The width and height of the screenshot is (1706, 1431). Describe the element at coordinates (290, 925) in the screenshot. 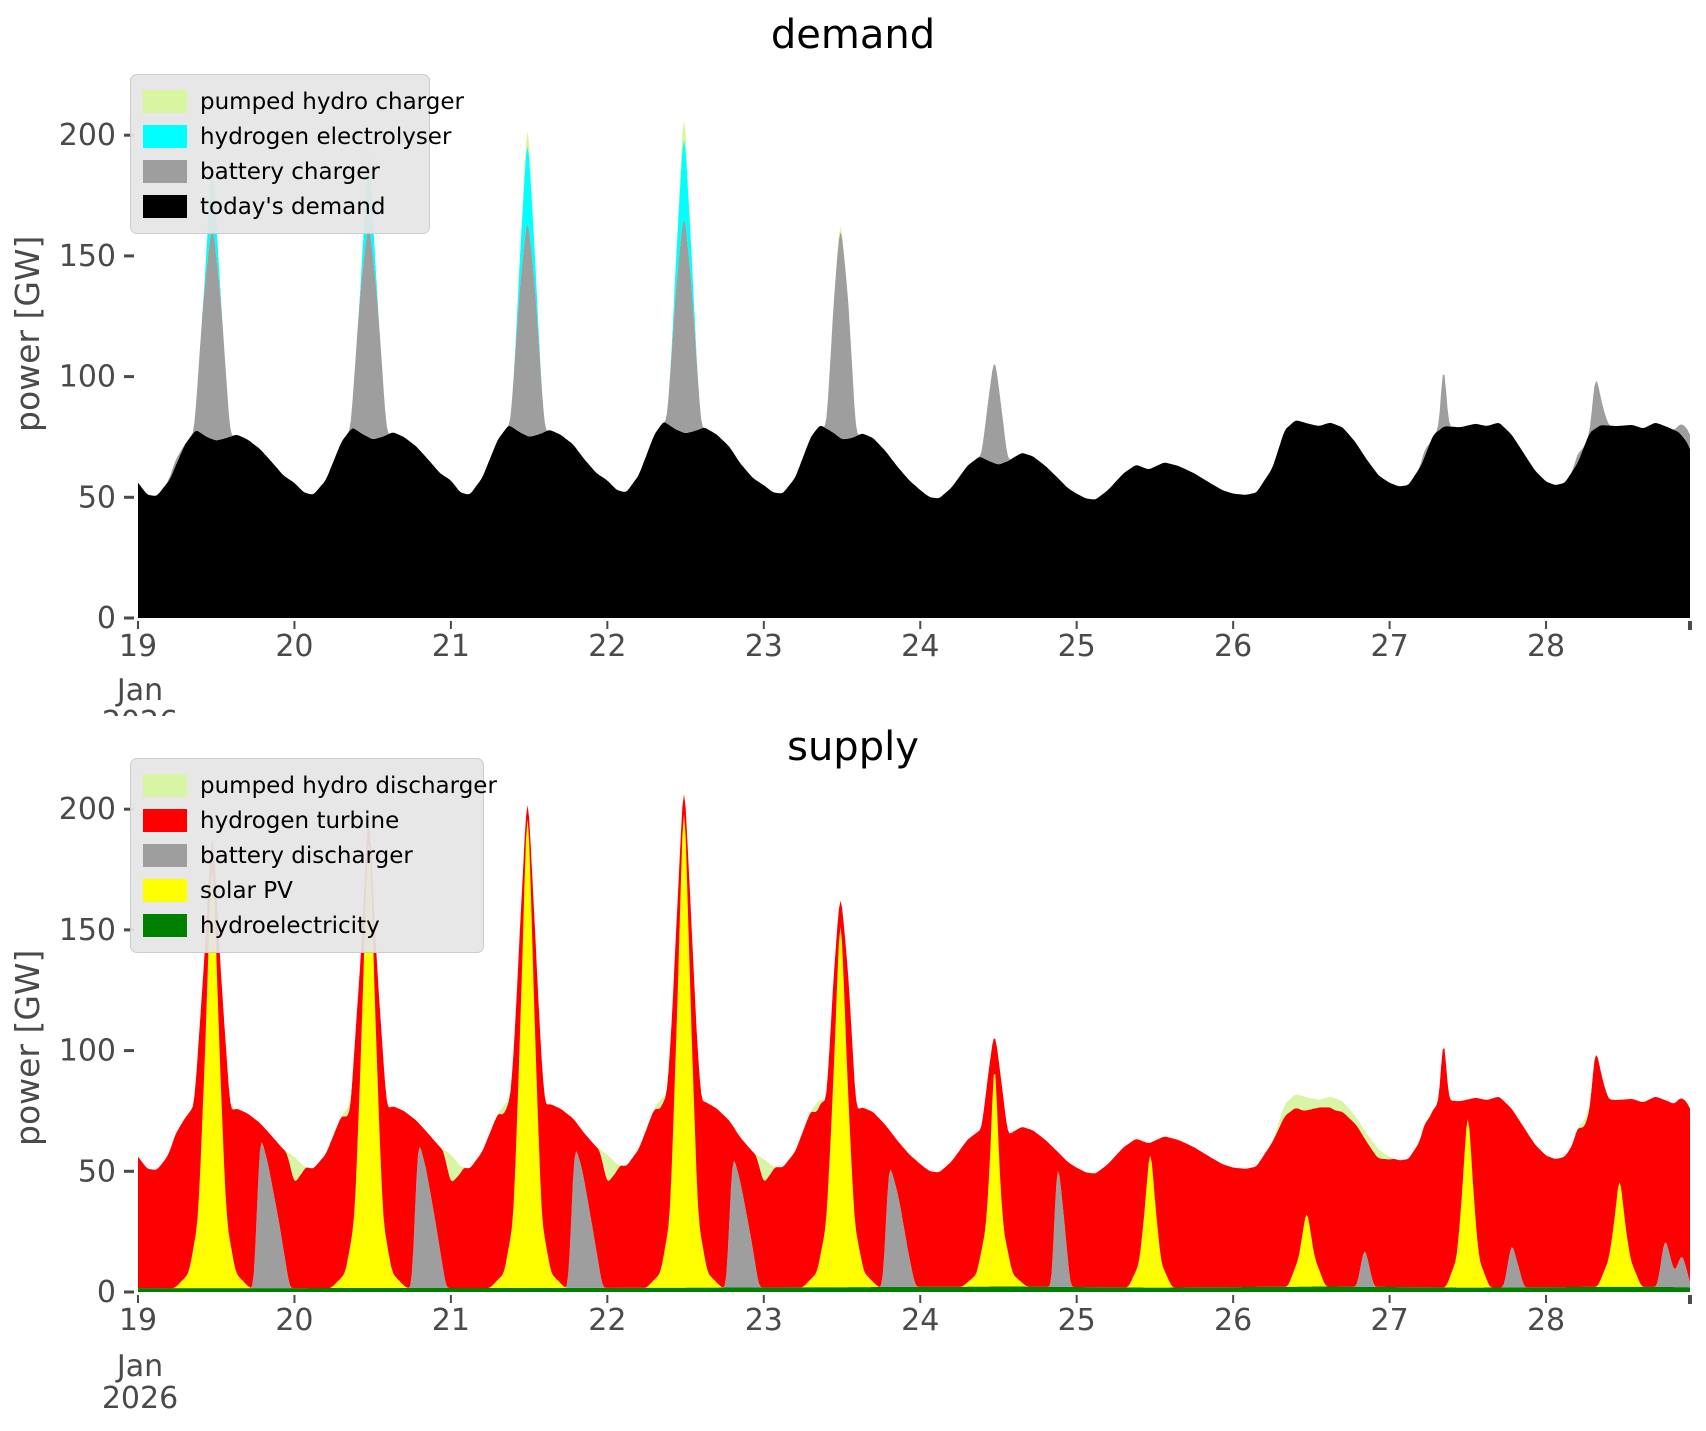

I see `legend-label: hydroelectricity` at that location.